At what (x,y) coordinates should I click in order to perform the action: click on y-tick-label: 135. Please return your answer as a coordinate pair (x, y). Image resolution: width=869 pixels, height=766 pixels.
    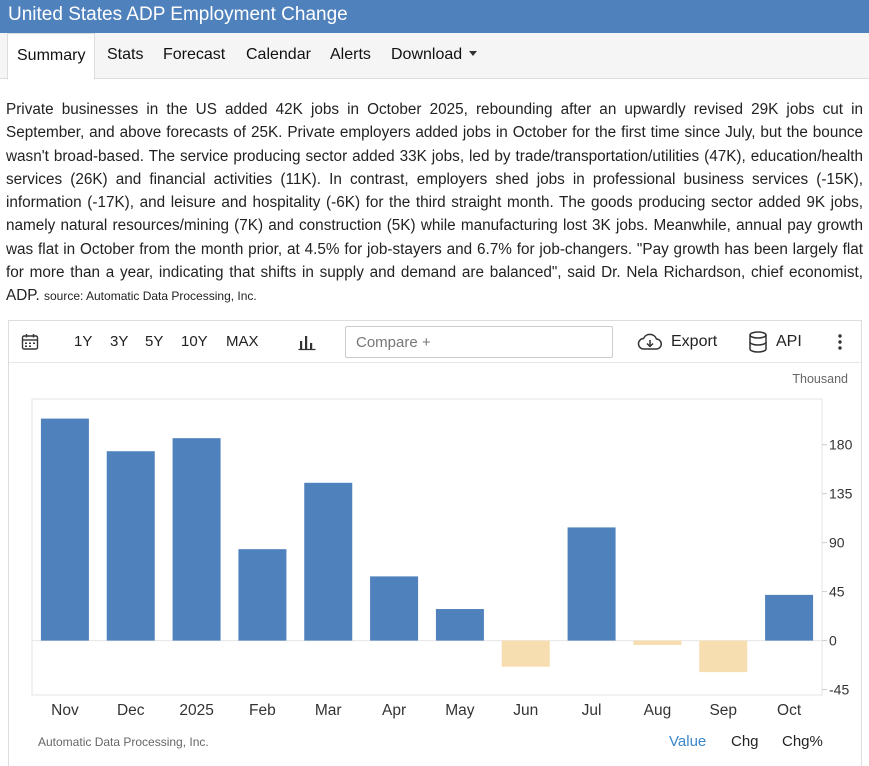
    Looking at the image, I should click on (841, 494).